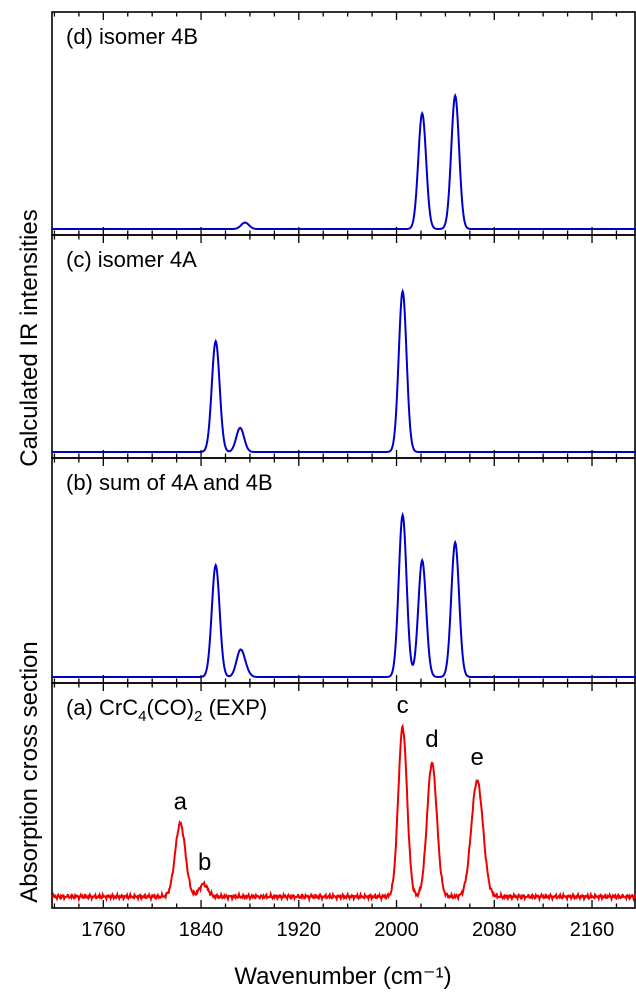 The image size is (636, 994). I want to click on x-tick-label: 1840, so click(201, 930).